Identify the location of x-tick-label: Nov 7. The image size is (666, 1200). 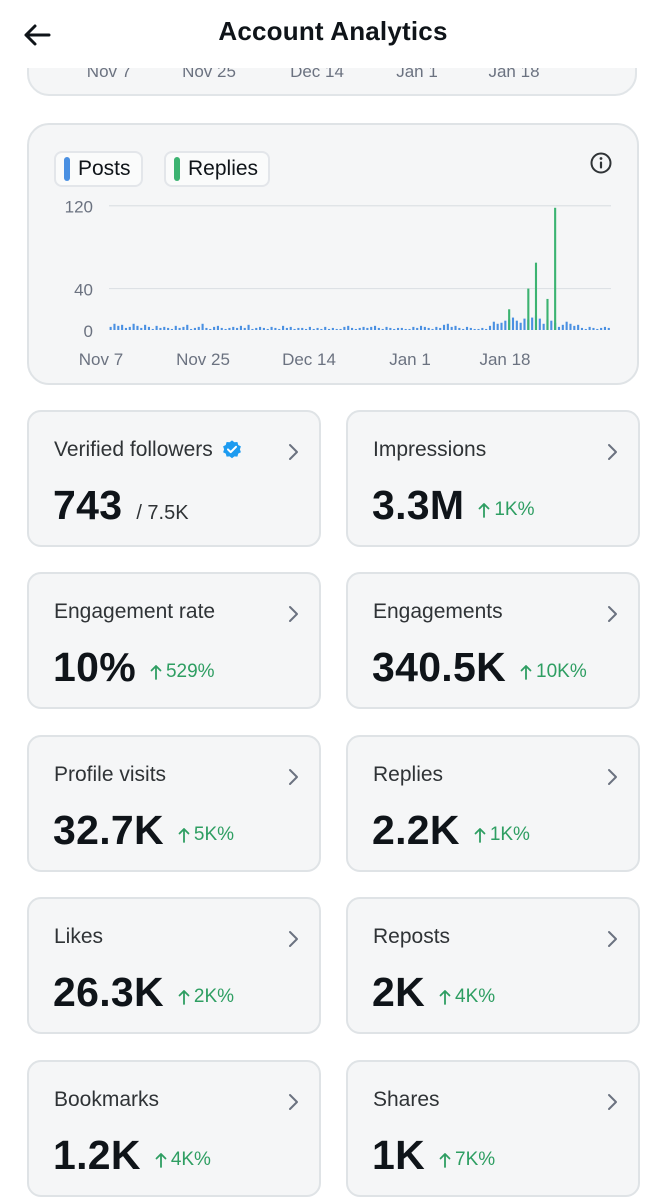
(101, 359).